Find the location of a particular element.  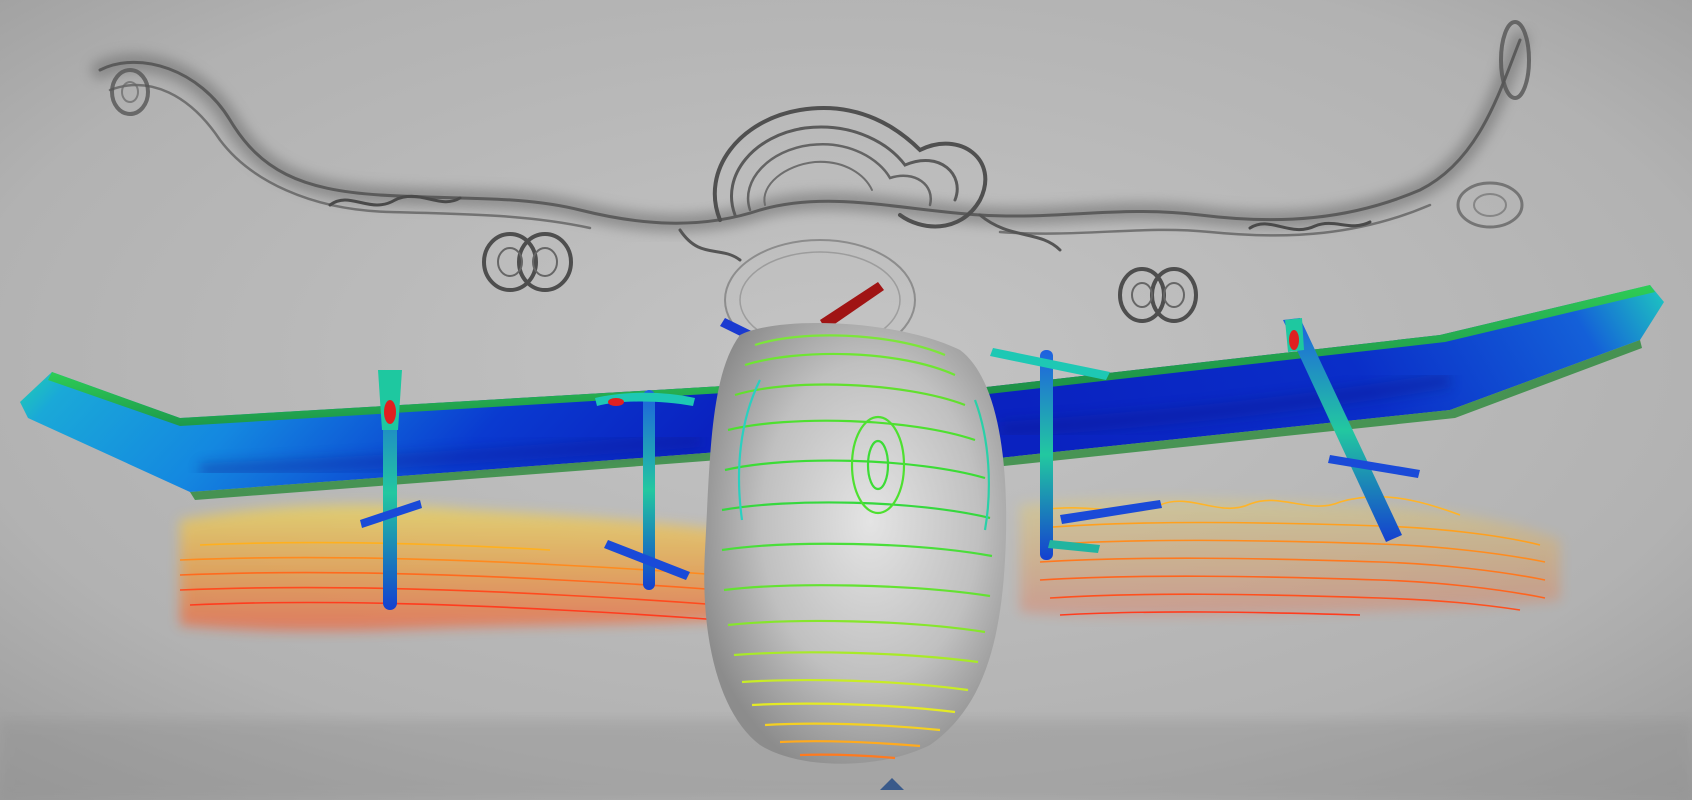

propeller-right-outer is located at coordinates (1351, 430).